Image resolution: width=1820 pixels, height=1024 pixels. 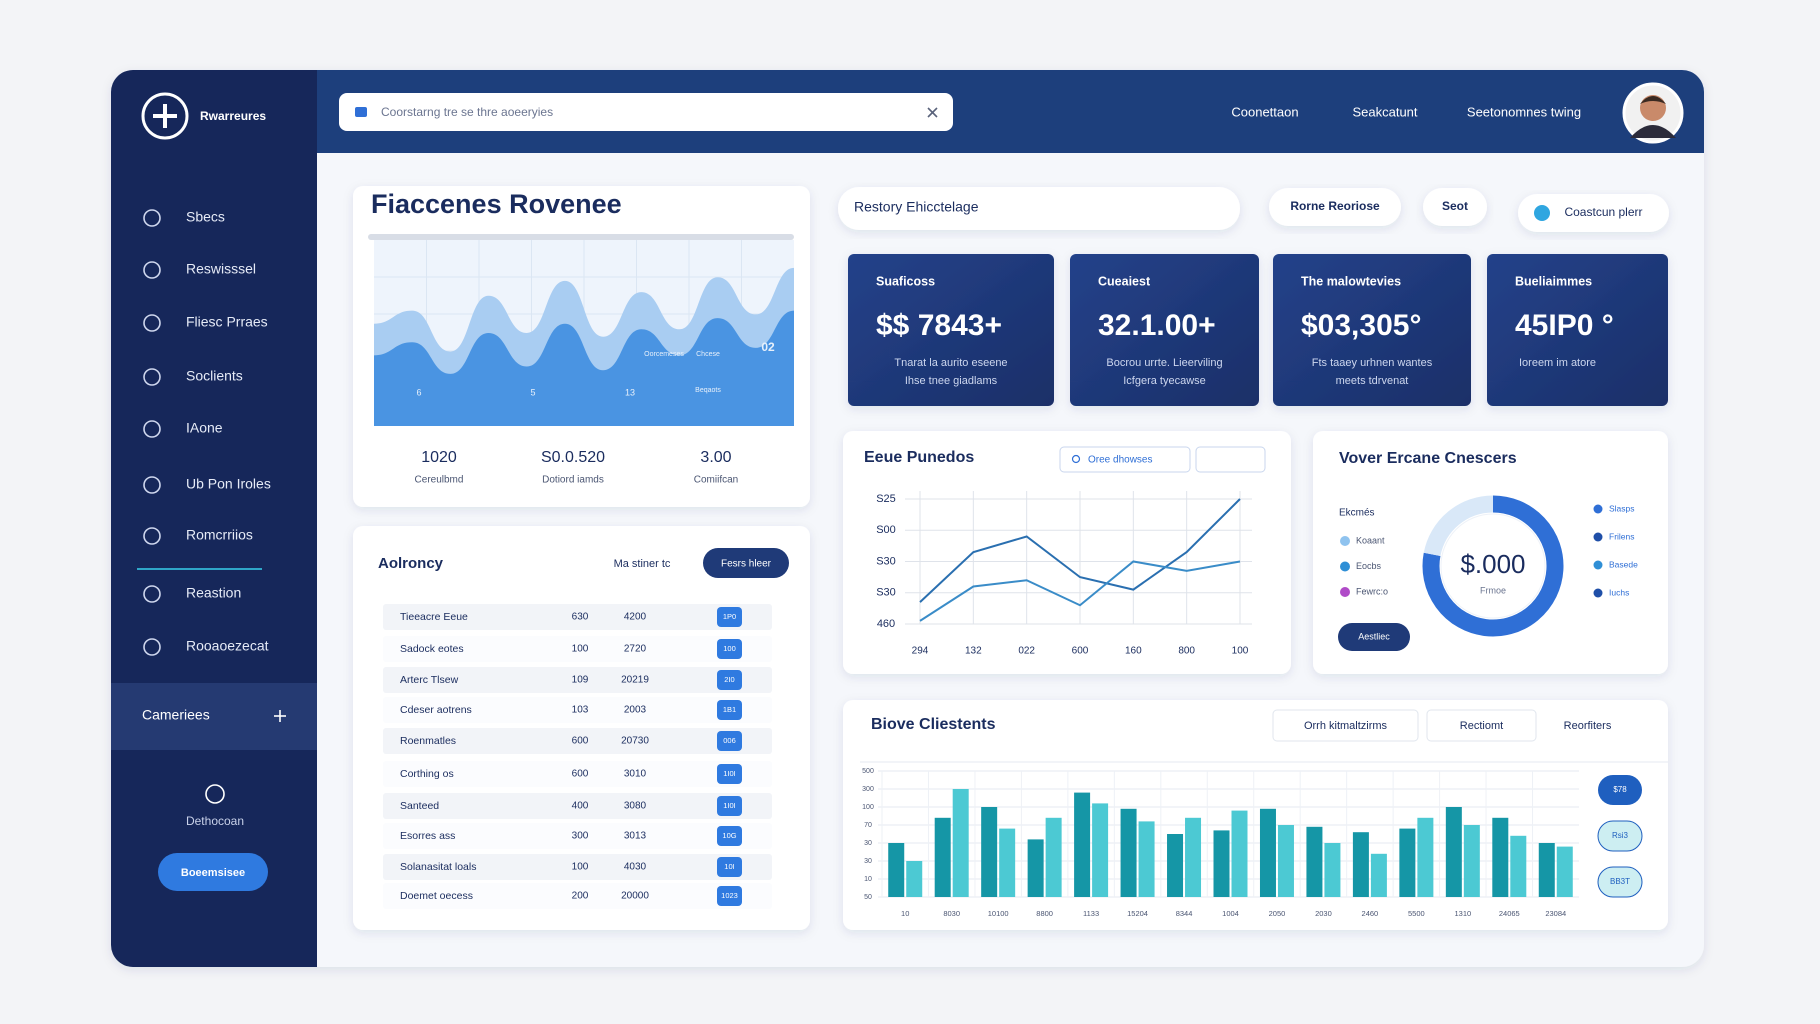 What do you see at coordinates (429, 680) in the screenshot?
I see `cell: Arterc Tlsew` at bounding box center [429, 680].